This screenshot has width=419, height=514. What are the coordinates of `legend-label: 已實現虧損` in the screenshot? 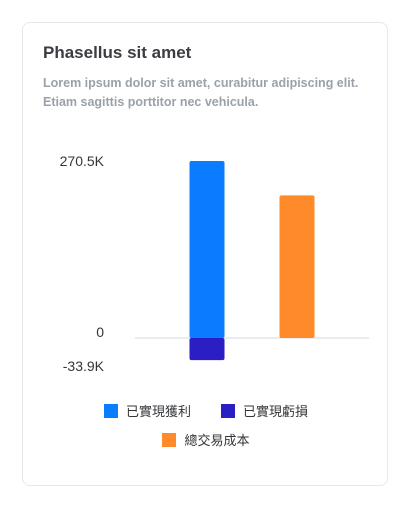 It's located at (276, 411).